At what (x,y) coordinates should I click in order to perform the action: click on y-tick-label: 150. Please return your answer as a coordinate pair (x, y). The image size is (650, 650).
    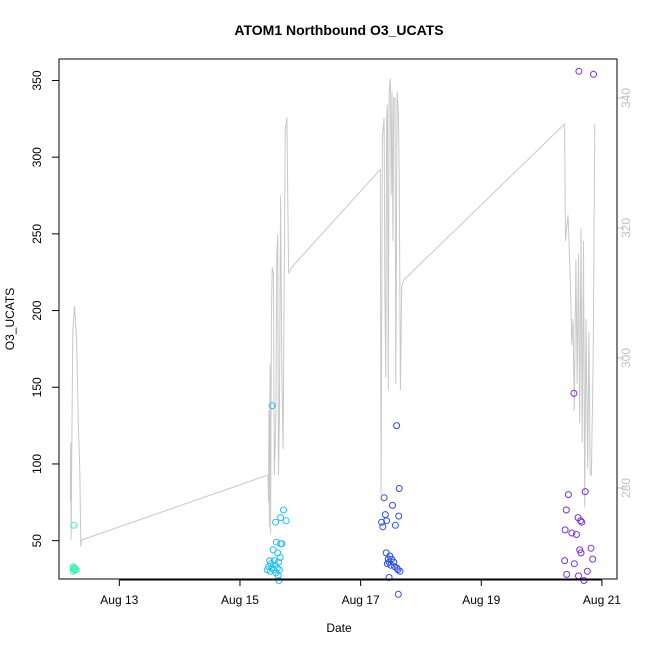
    Looking at the image, I should click on (37, 387).